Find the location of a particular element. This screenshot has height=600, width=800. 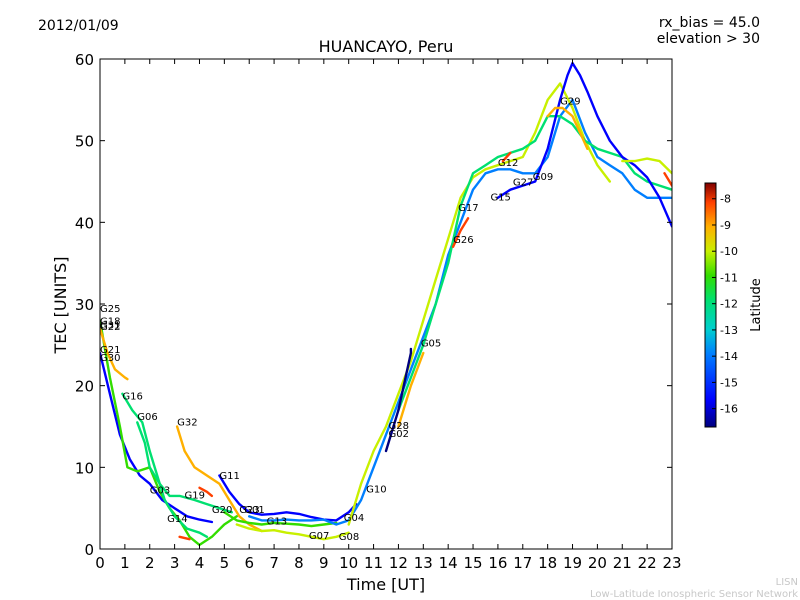

x-tick-label: 23 is located at coordinates (671, 563).